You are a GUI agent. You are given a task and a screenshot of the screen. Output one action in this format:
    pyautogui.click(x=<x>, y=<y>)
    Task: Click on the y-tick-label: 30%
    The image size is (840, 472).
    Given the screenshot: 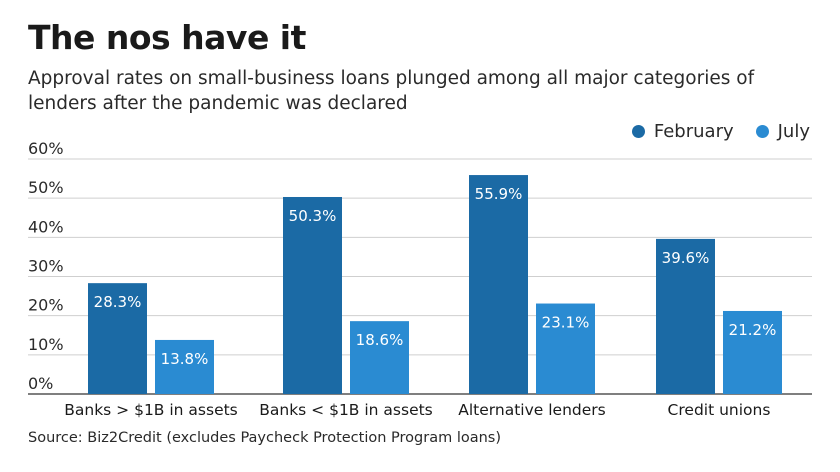 What is the action you would take?
    pyautogui.click(x=46, y=266)
    